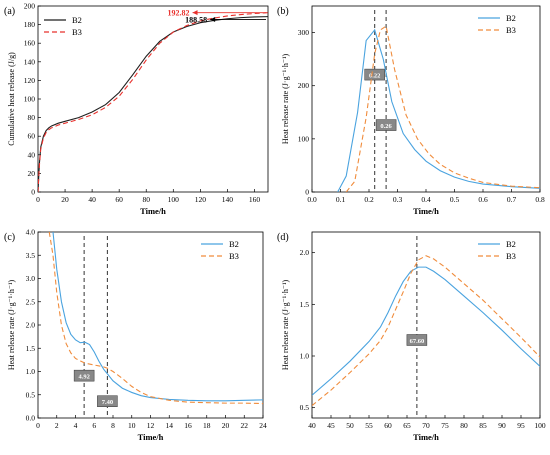 The width and height of the screenshot is (550, 455). What do you see at coordinates (207, 425) in the screenshot?
I see `x-tick-label: 18` at bounding box center [207, 425].